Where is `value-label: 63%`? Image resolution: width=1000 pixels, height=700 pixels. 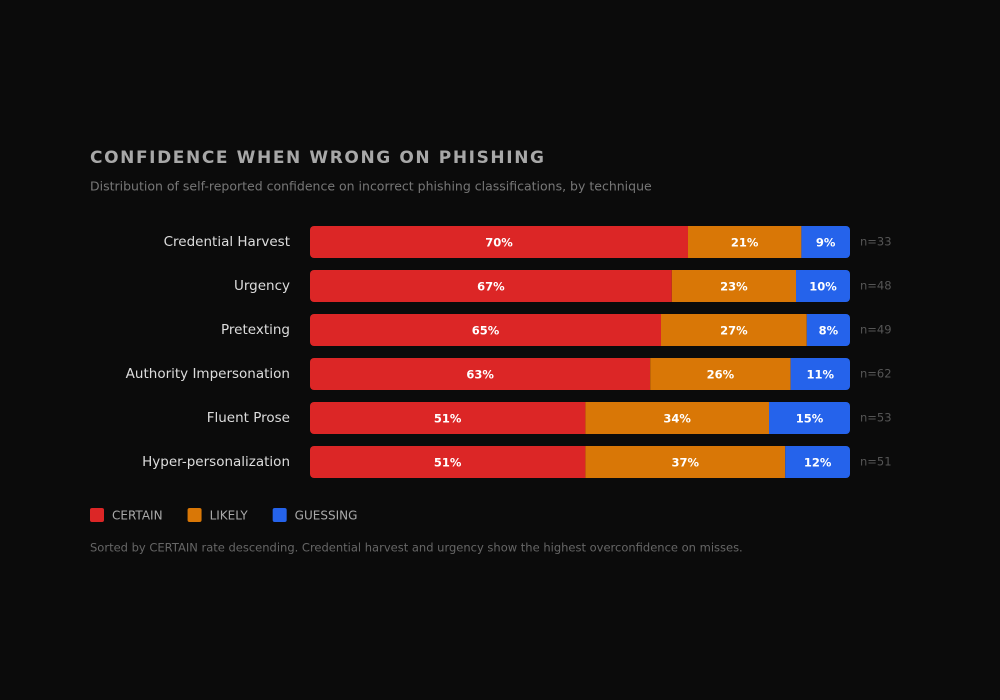
value-label: 63% is located at coordinates (480, 375).